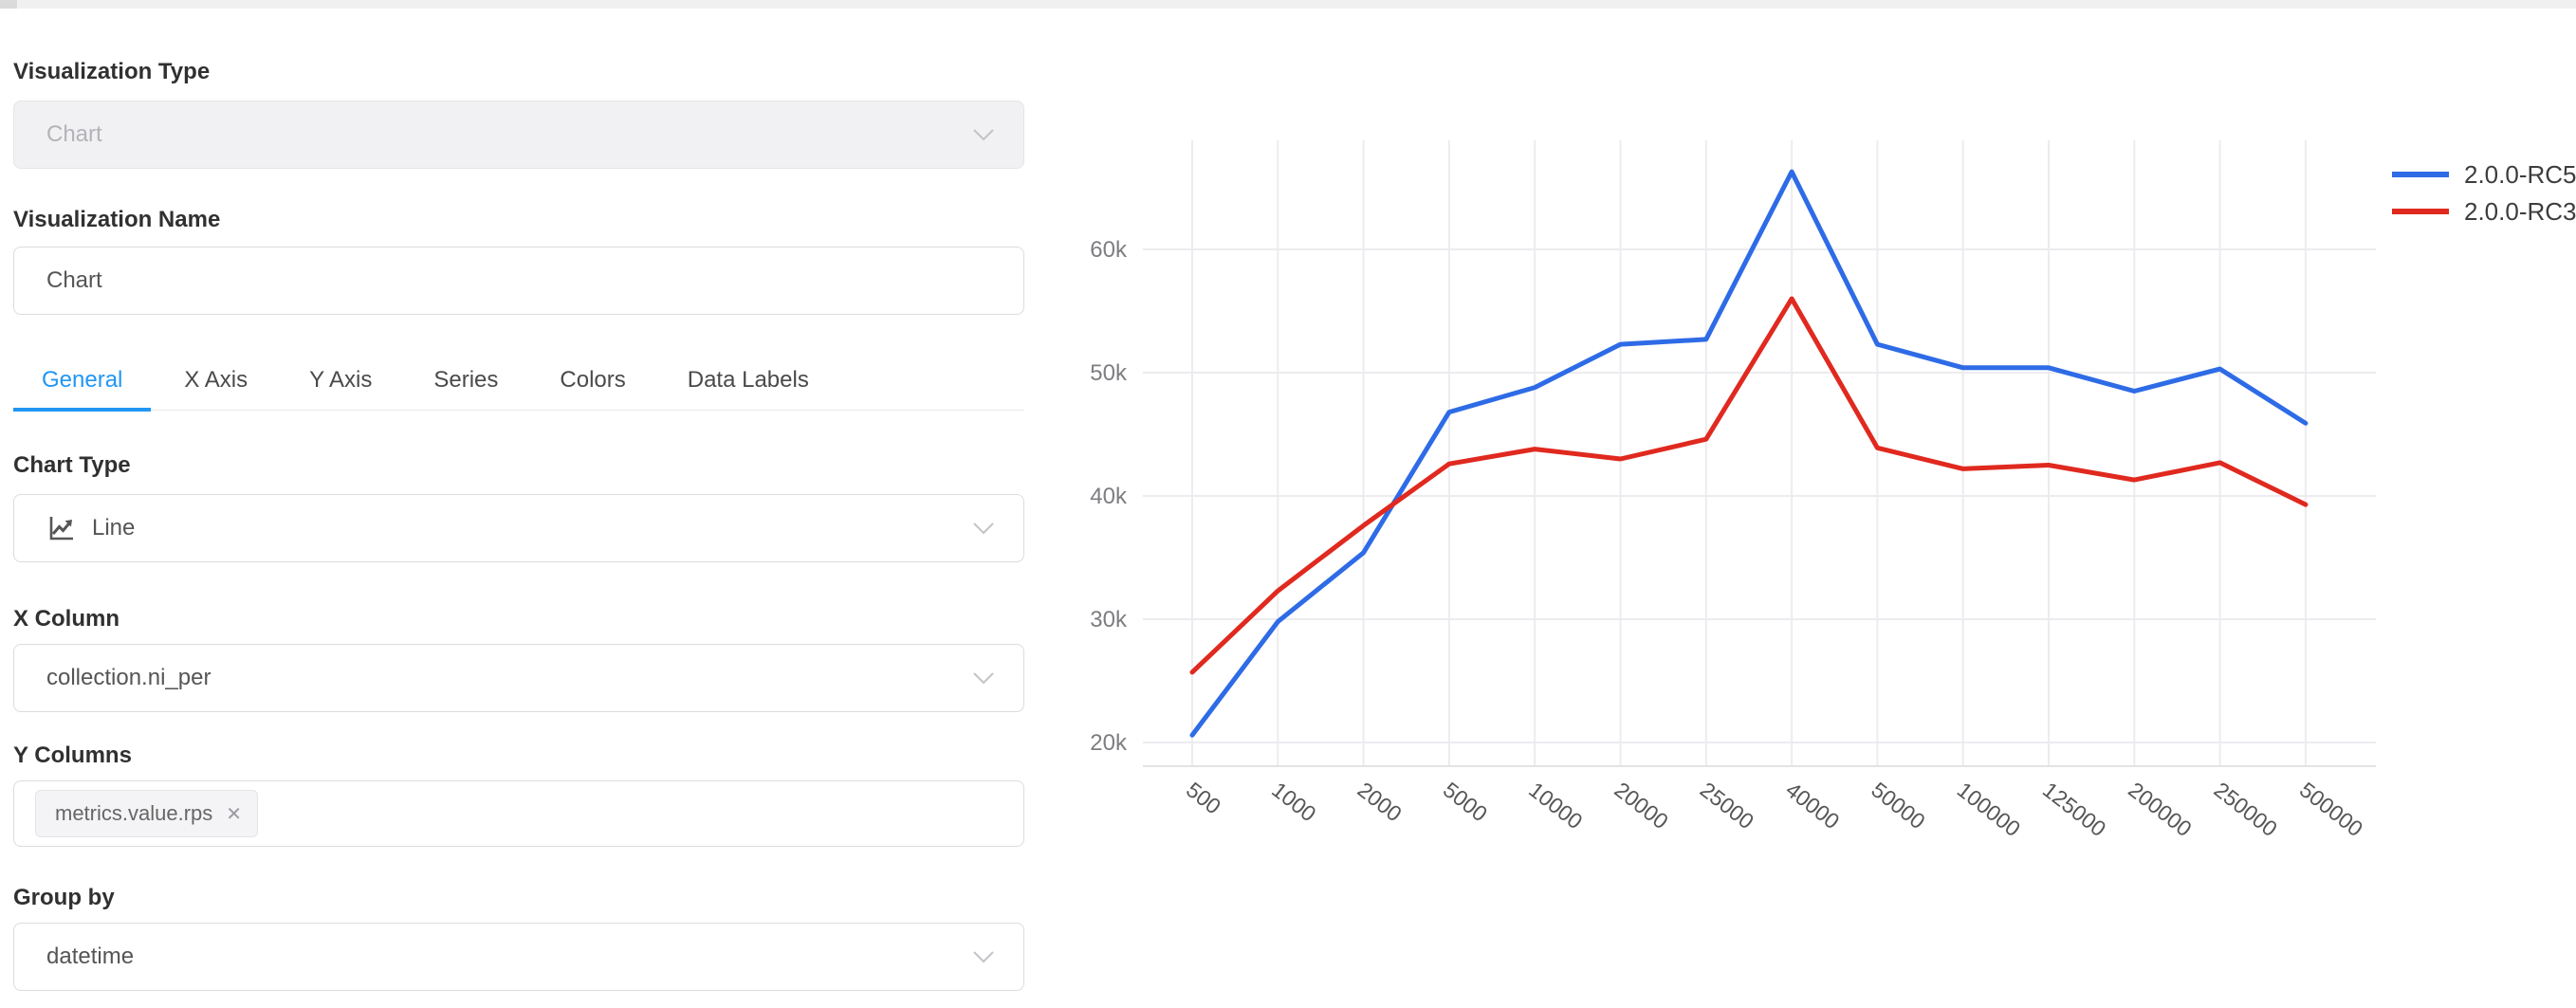 The image size is (2576, 1008). I want to click on viz-name-label: Visualization Name, so click(117, 219).